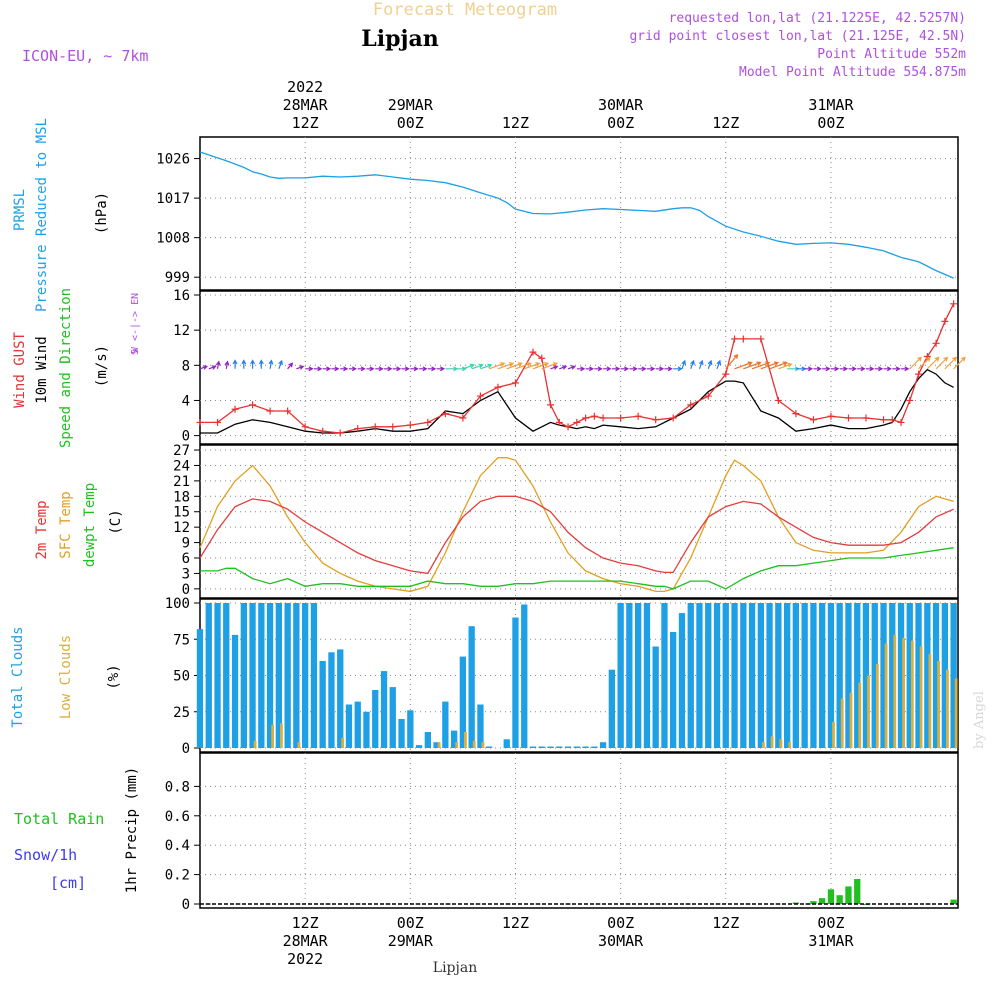  I want to click on y-tick-label: 16, so click(181, 296).